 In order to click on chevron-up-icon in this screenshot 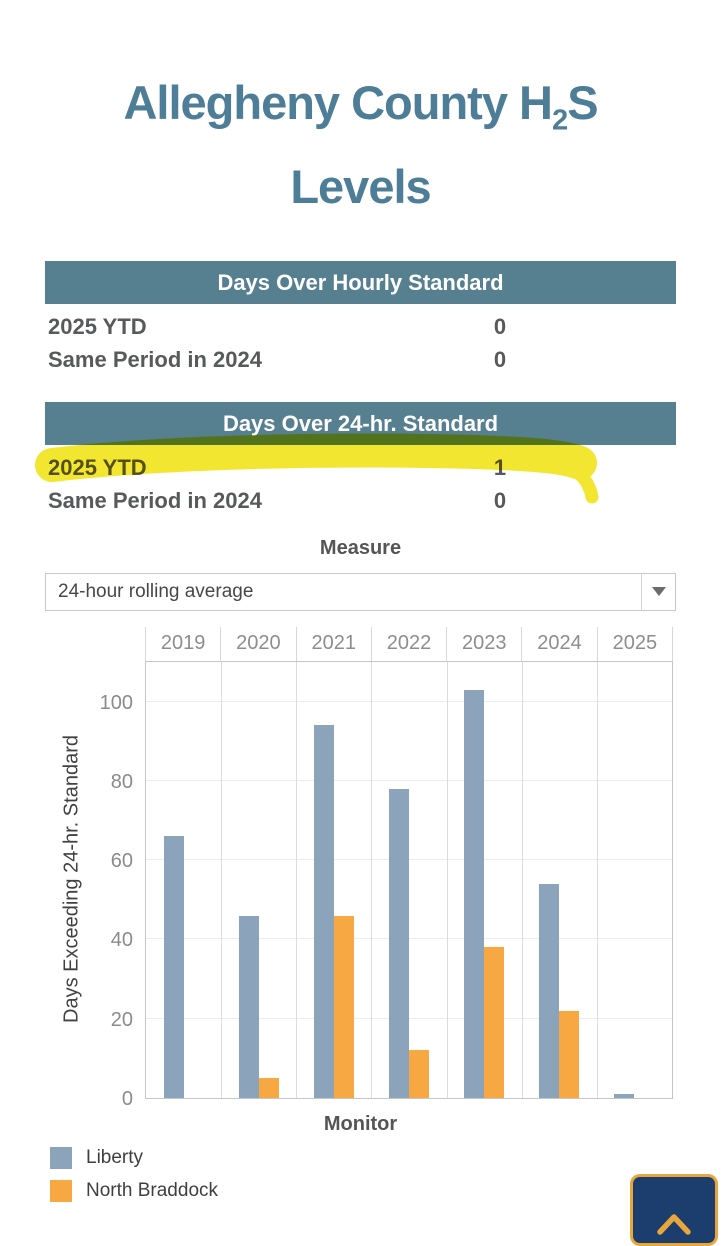, I will do `click(674, 1225)`.